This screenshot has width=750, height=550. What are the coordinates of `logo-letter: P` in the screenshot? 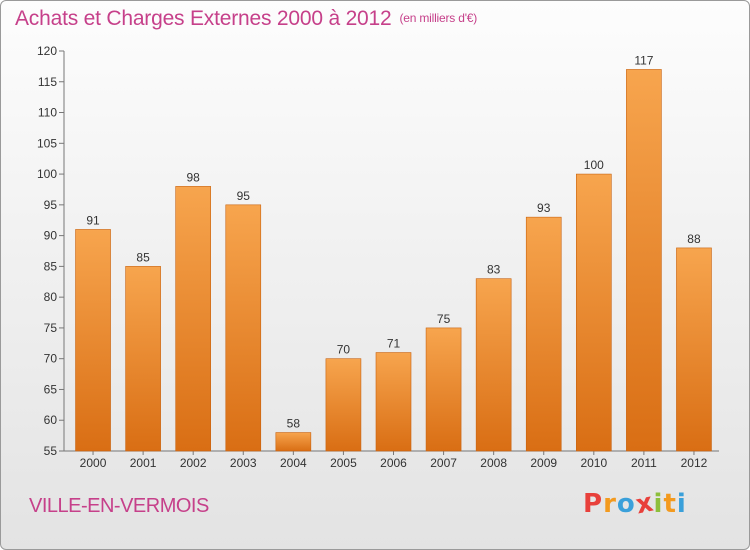 It's located at (593, 504).